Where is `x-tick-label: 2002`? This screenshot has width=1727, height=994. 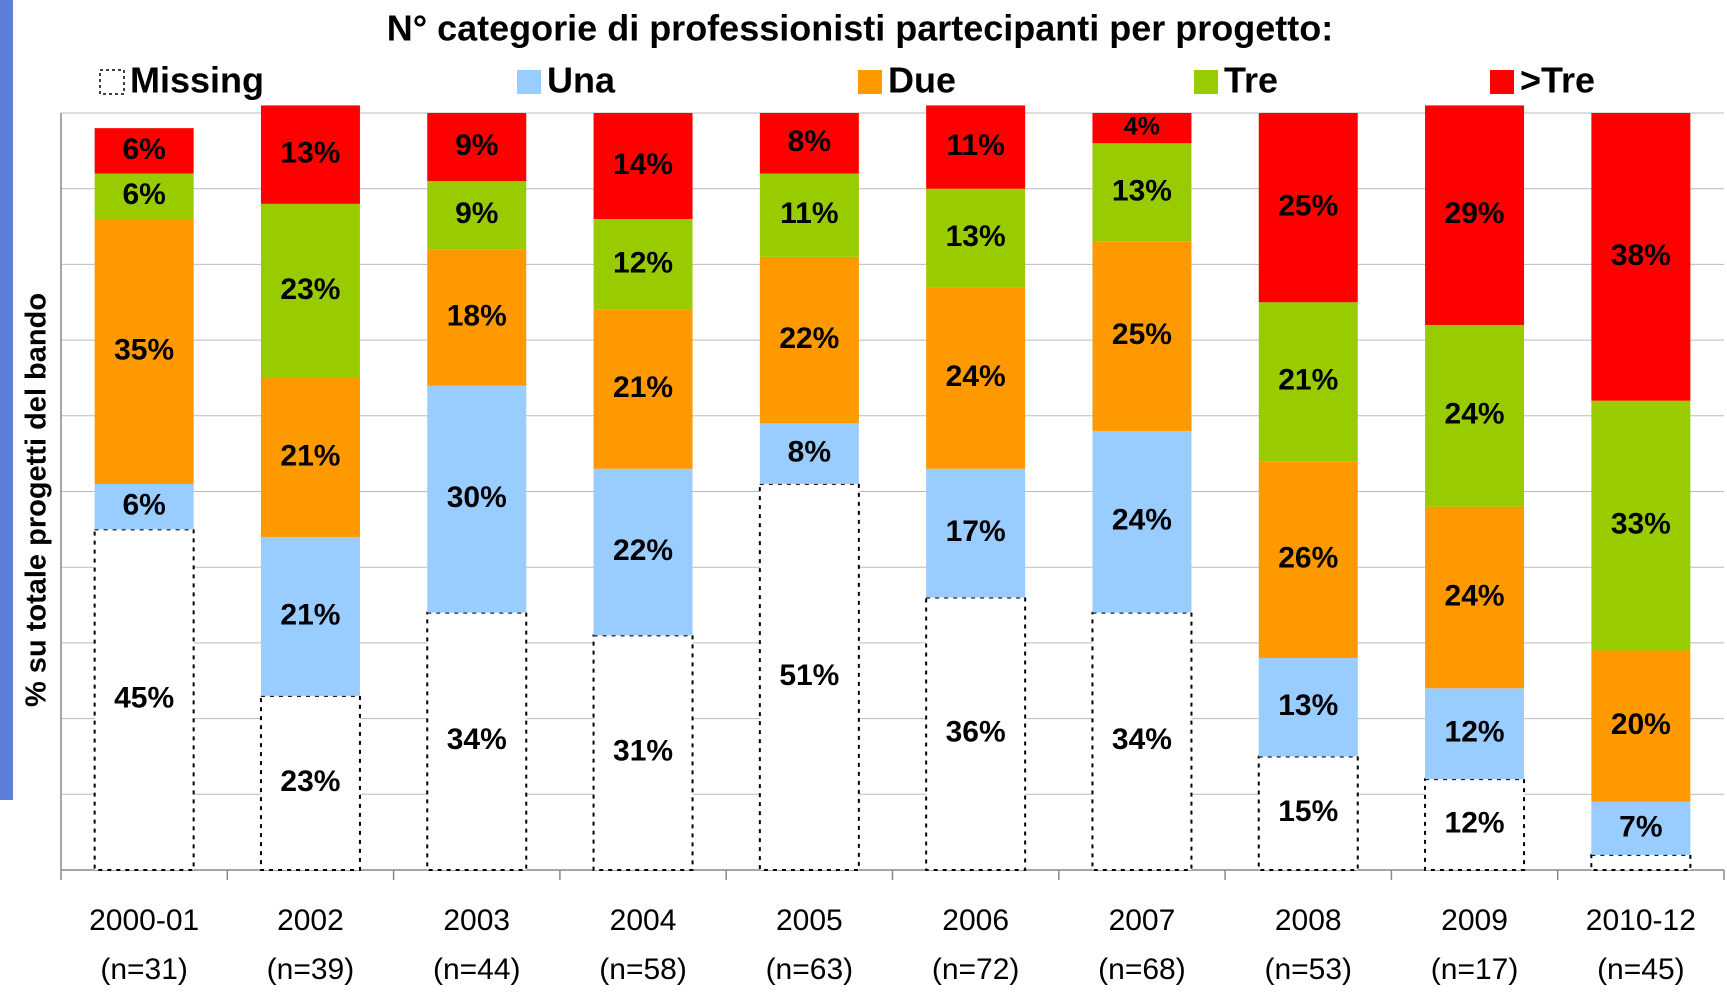
x-tick-label: 2002 is located at coordinates (310, 920).